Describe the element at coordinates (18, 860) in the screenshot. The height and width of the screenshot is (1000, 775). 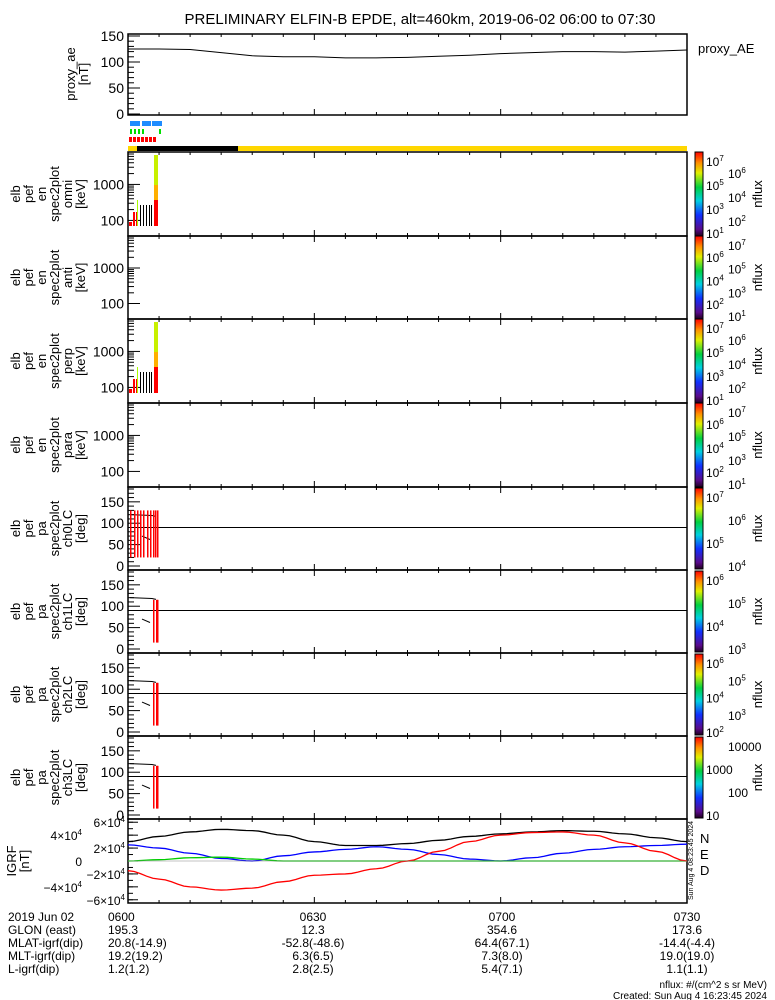
I see `igrf-ylabel: IGRF[nT]` at that location.